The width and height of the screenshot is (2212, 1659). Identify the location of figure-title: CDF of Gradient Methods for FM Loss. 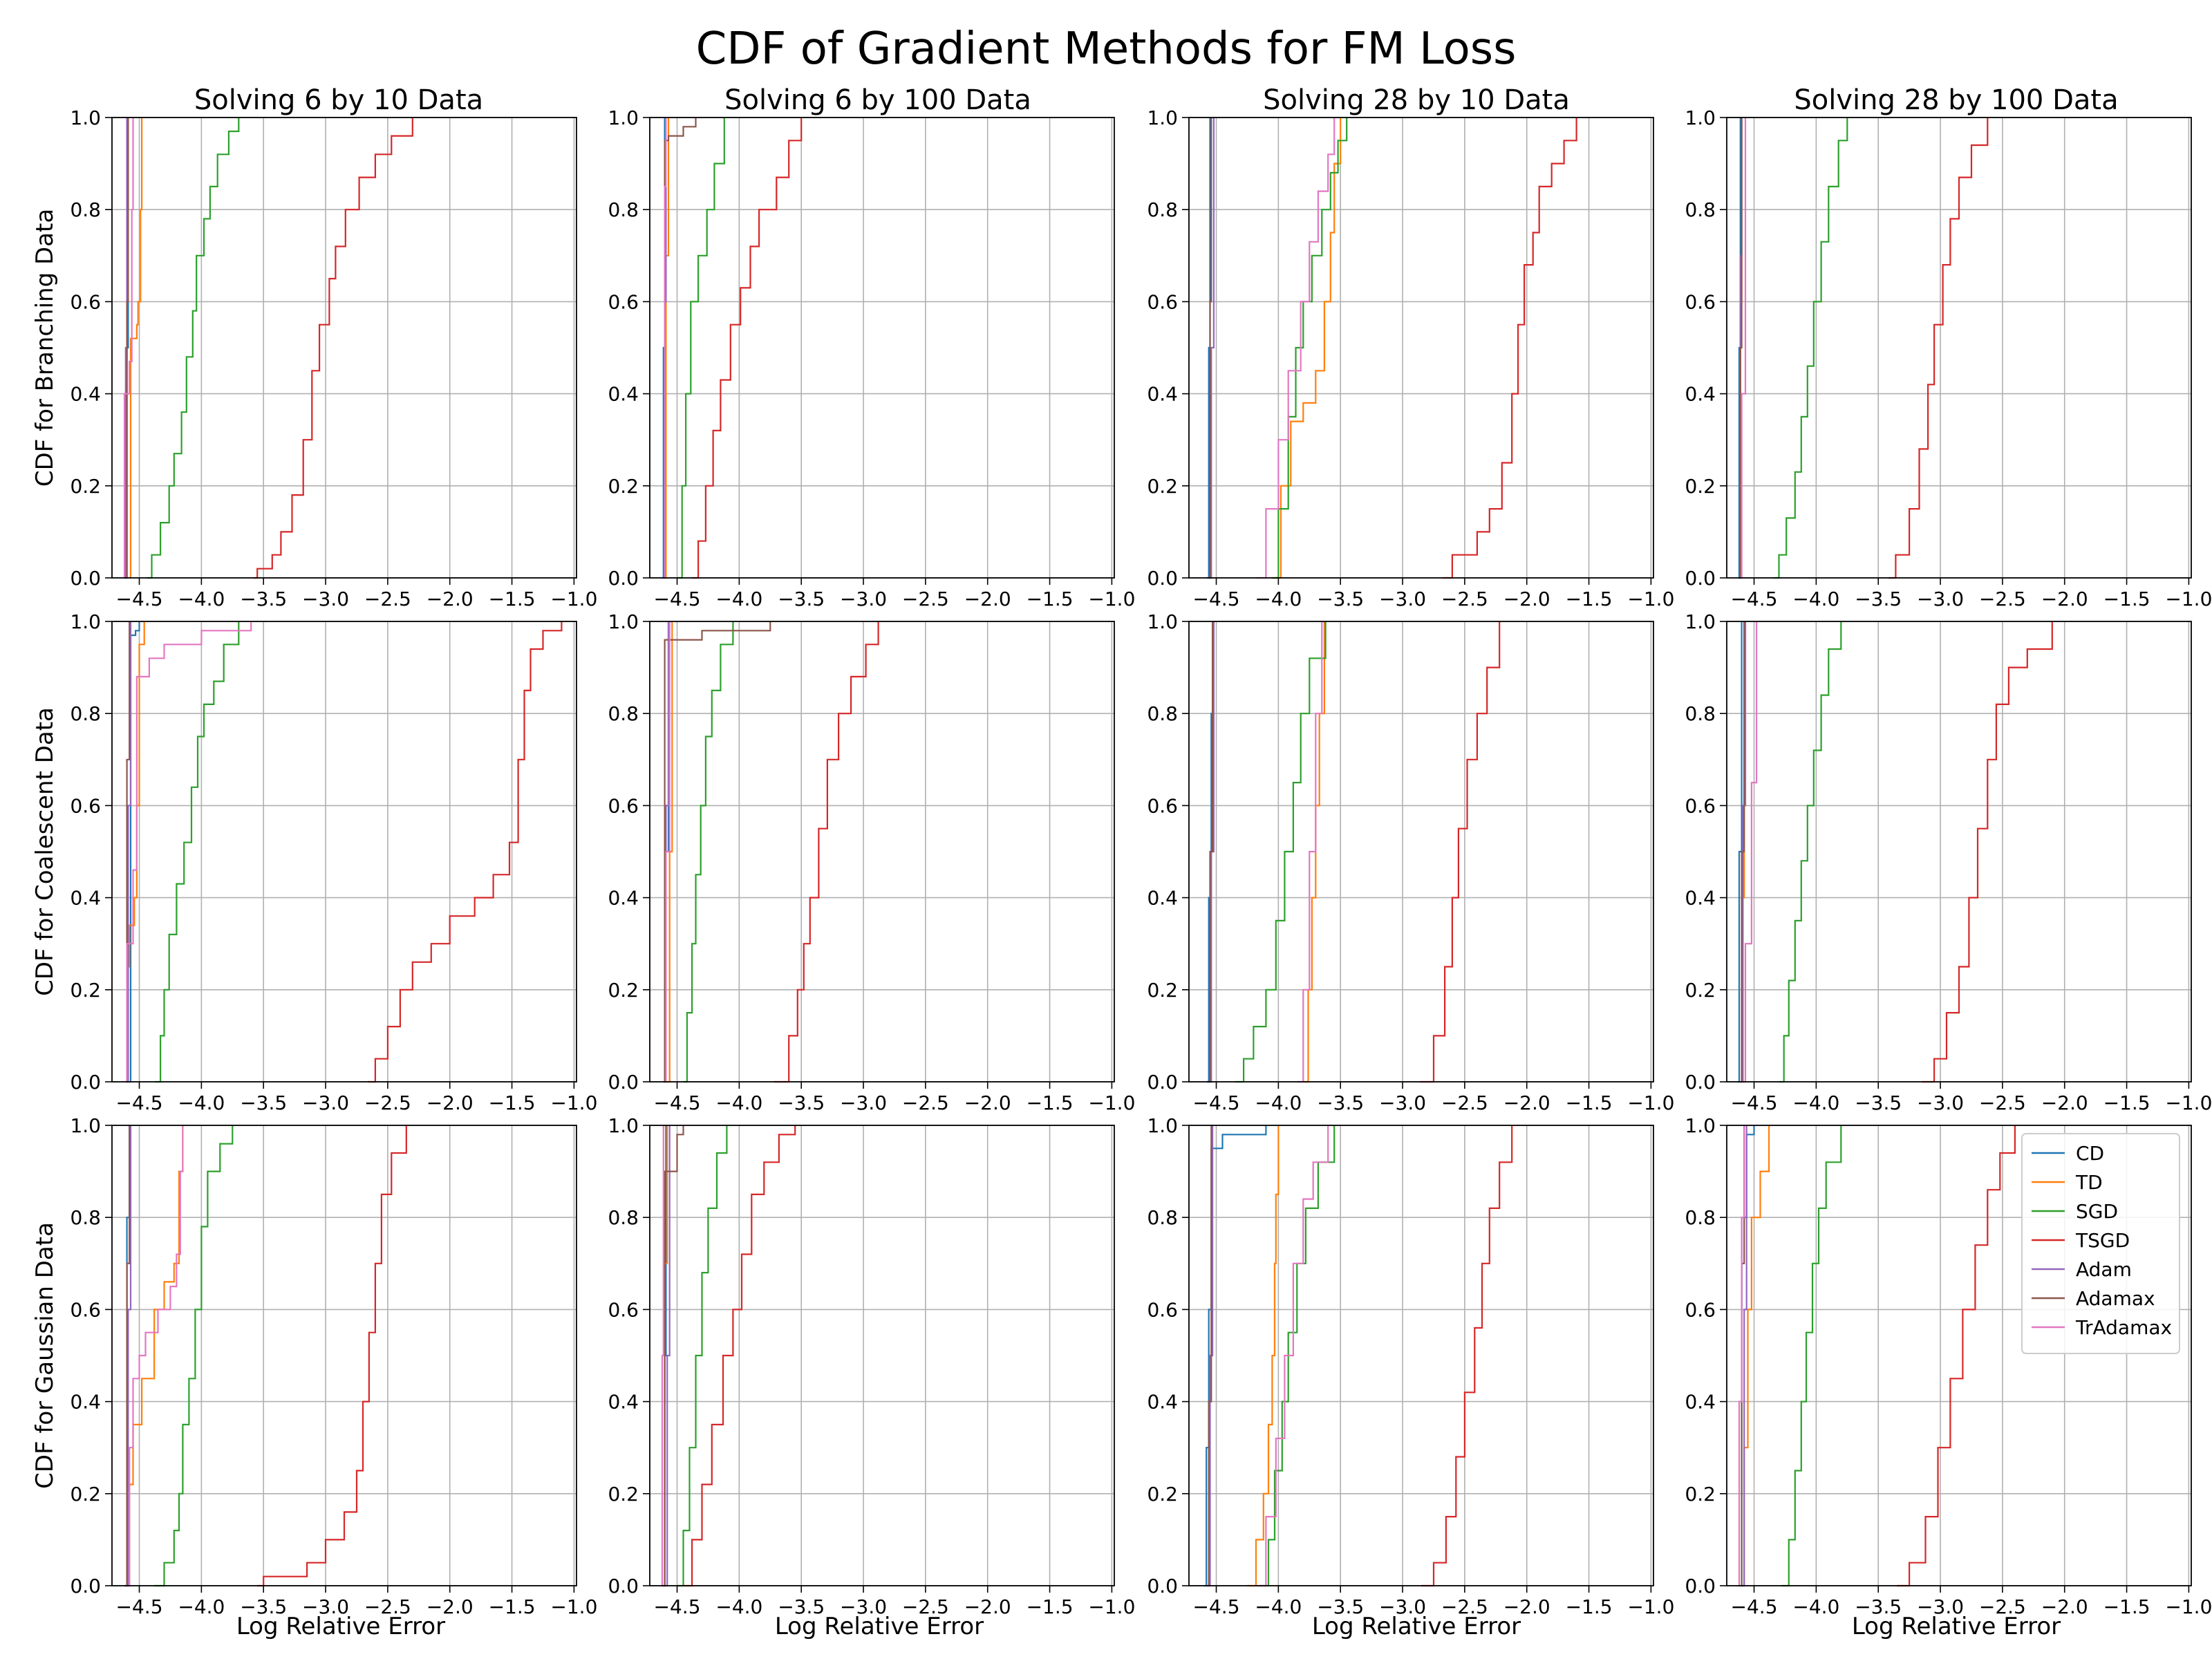
(1106, 49).